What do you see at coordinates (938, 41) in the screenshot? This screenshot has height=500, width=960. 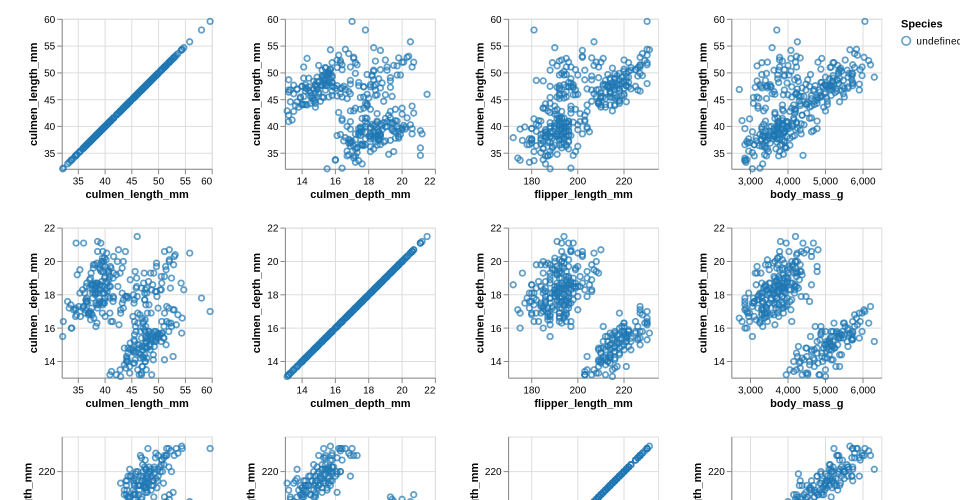 I see `svg-text: undefined` at bounding box center [938, 41].